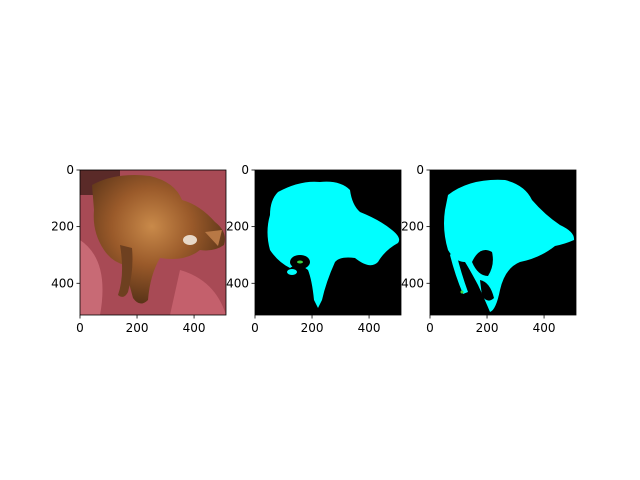  What do you see at coordinates (190, 240) in the screenshot?
I see `cat-white-patch` at bounding box center [190, 240].